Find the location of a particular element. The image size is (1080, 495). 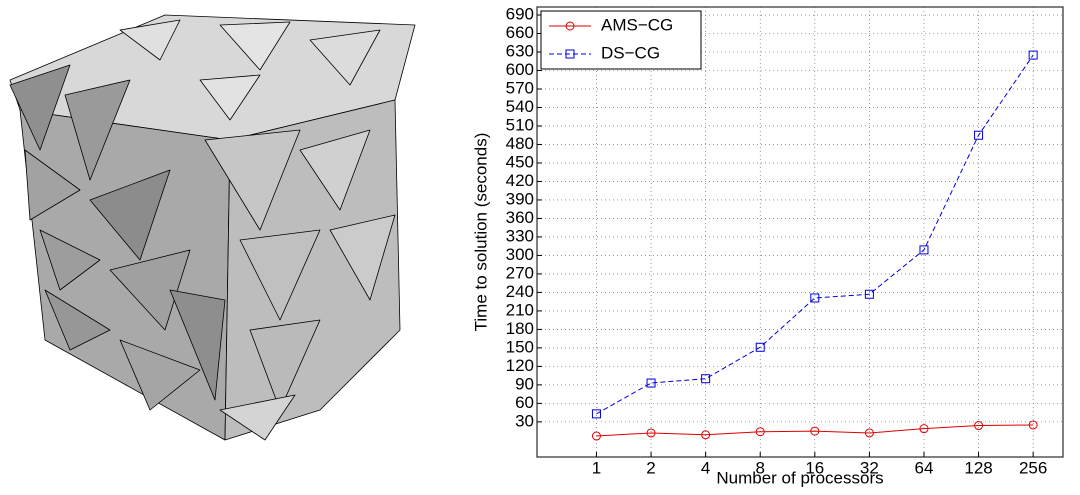

y-tick-label: 60 is located at coordinates (524, 402).